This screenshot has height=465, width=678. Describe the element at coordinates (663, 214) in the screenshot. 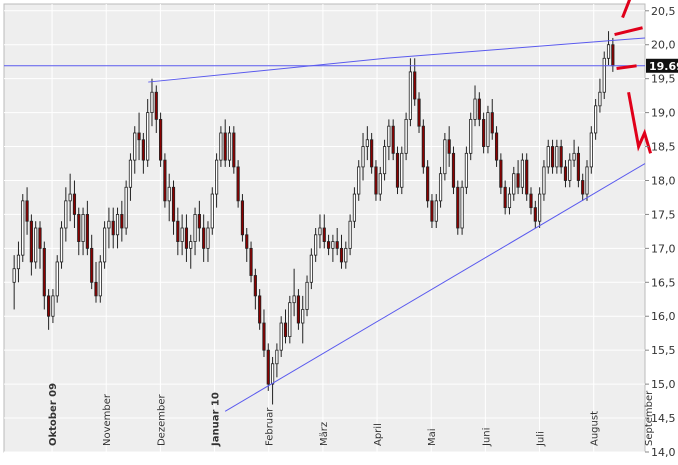

I see `y-tick-label: 17,5` at that location.